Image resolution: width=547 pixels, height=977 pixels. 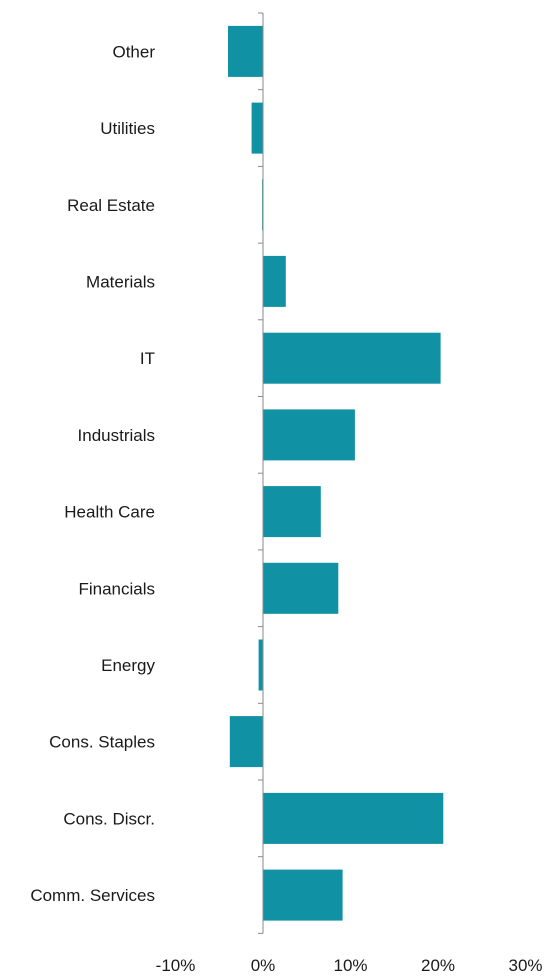 What do you see at coordinates (261, 473) in the screenshot?
I see `zero-axis` at bounding box center [261, 473].